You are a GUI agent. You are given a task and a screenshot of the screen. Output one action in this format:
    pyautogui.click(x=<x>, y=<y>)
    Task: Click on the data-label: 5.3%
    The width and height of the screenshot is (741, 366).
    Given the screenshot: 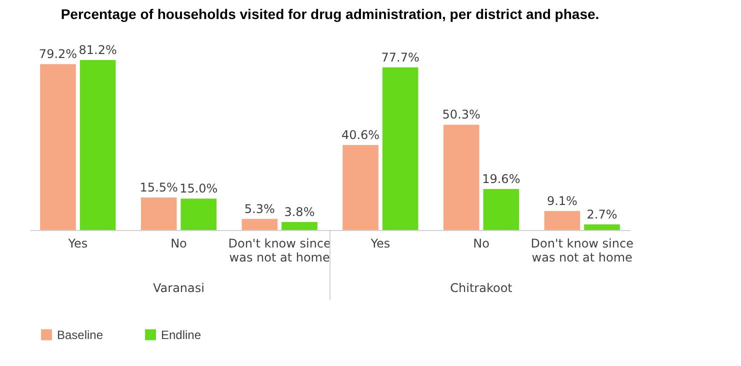 What is the action you would take?
    pyautogui.click(x=259, y=209)
    